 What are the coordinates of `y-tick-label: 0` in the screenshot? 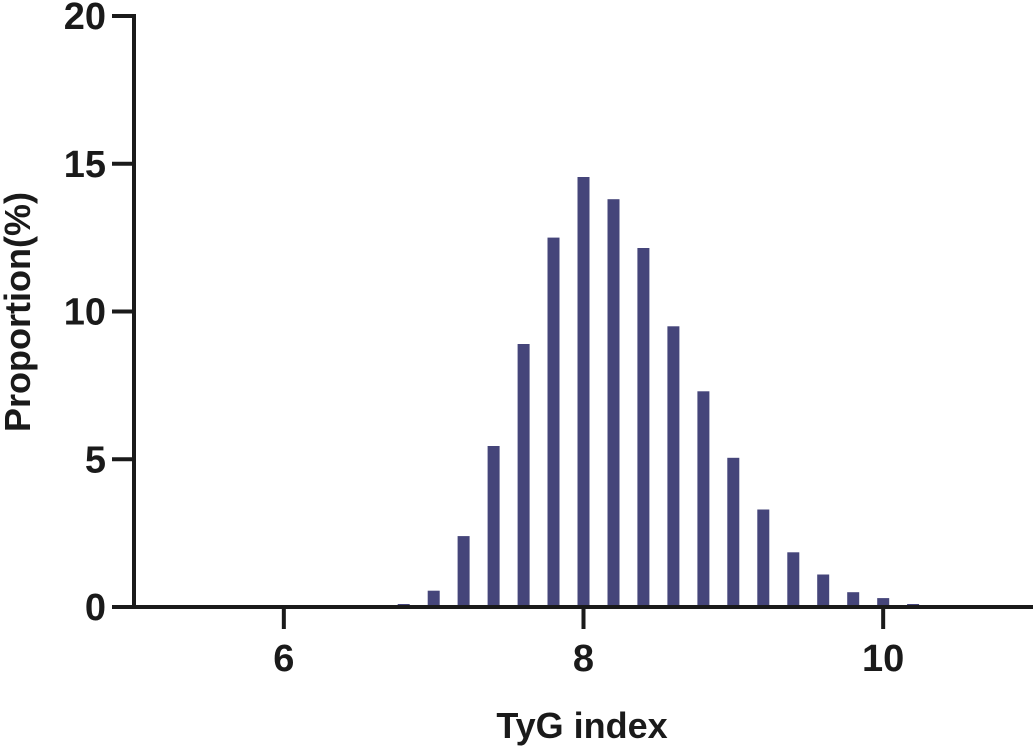 It's located at (95, 608).